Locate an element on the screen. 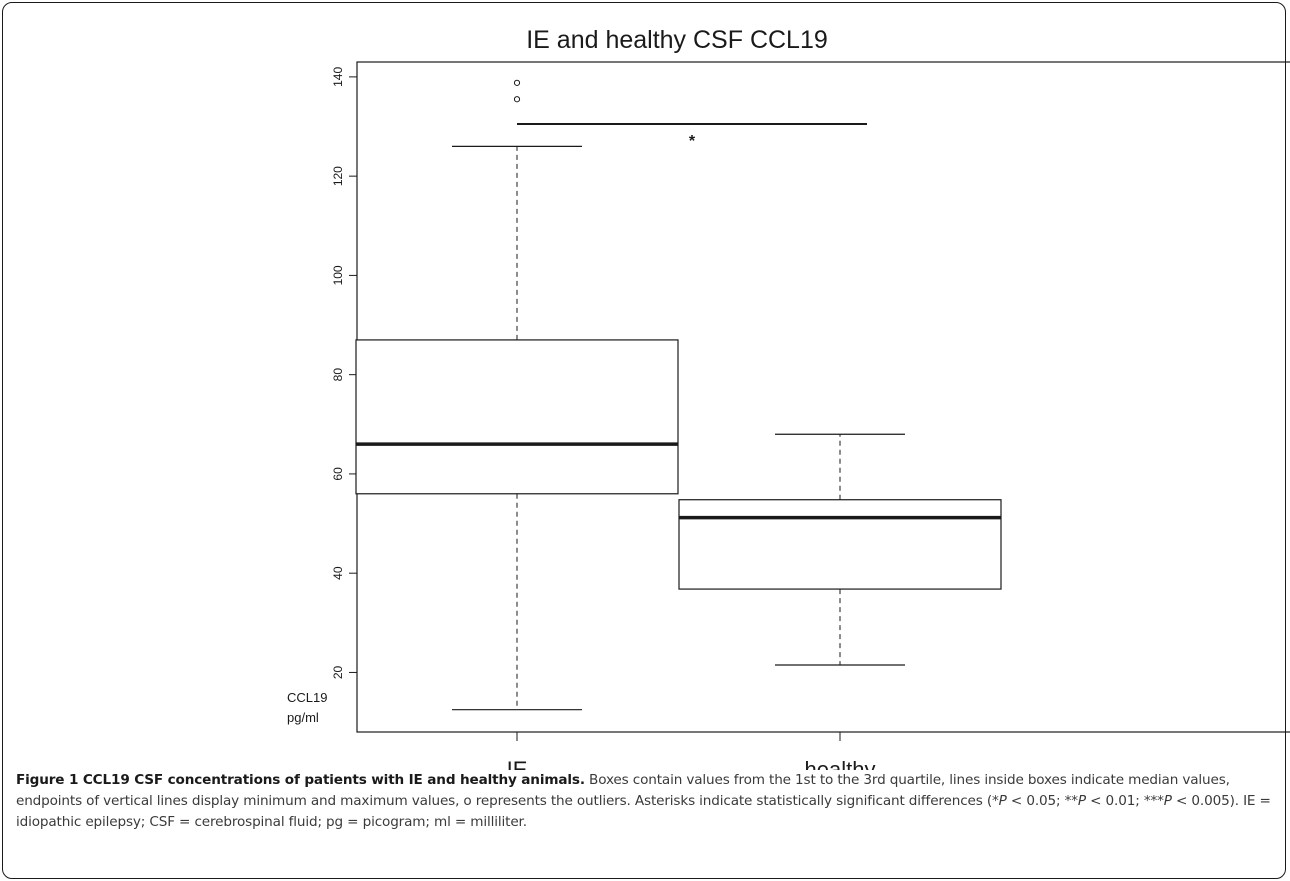 The height and width of the screenshot is (881, 1290). y-tick-label-140: 140 is located at coordinates (338, 77).